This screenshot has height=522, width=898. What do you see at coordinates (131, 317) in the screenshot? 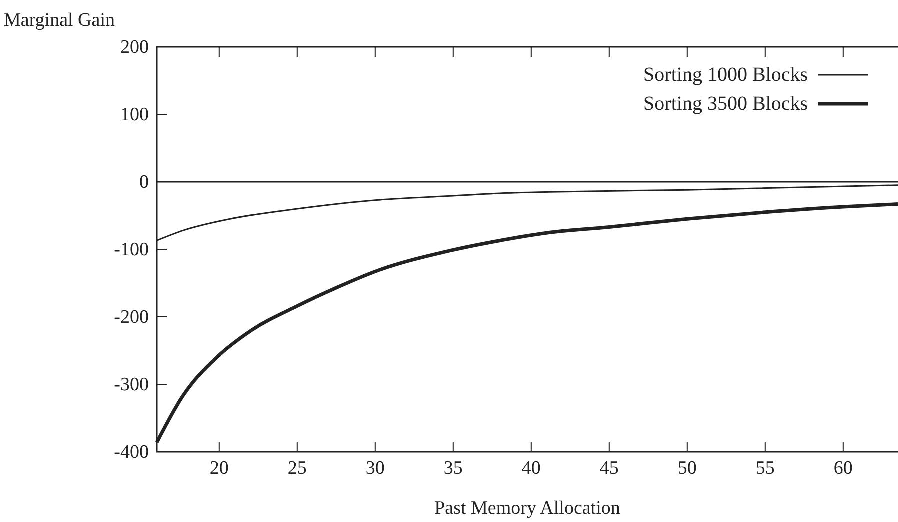
I see `y-tick-label: -200` at bounding box center [131, 317].